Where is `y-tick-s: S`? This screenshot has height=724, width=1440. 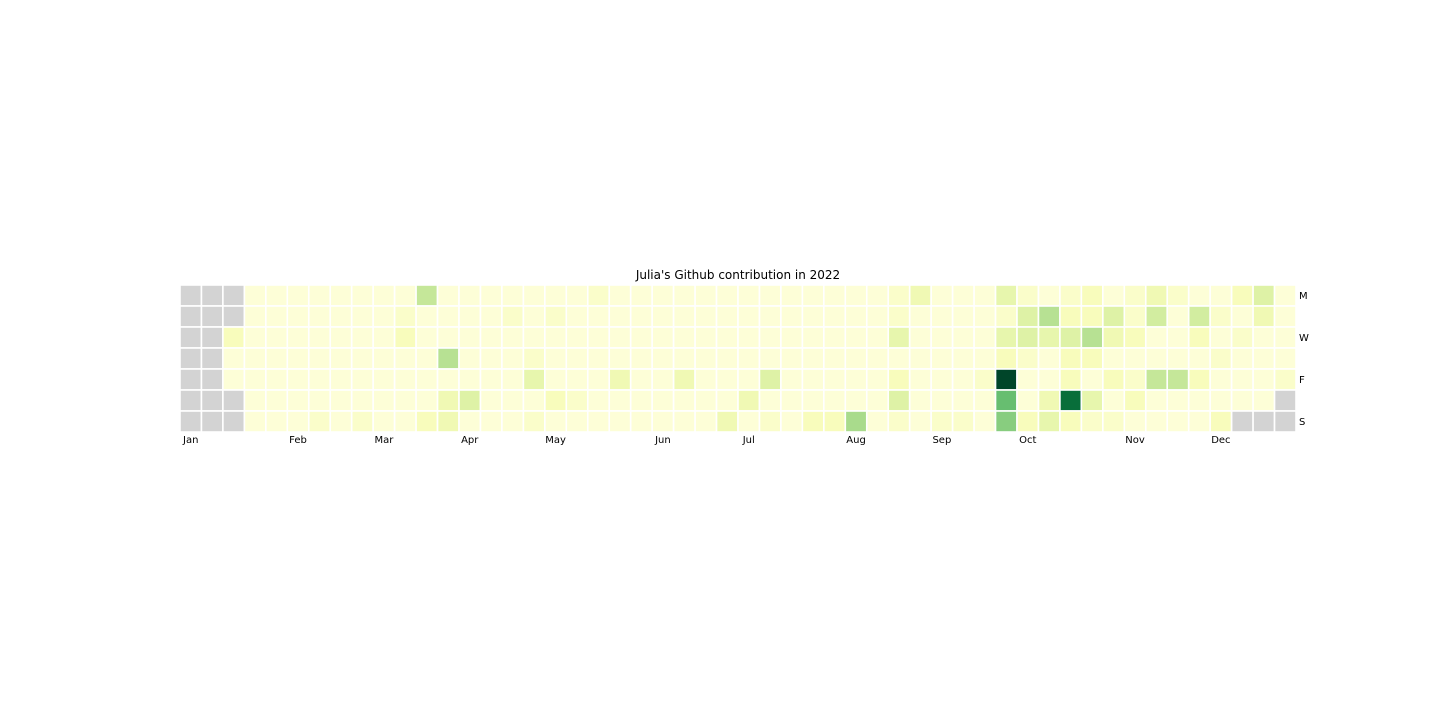 y-tick-s: S is located at coordinates (1302, 422).